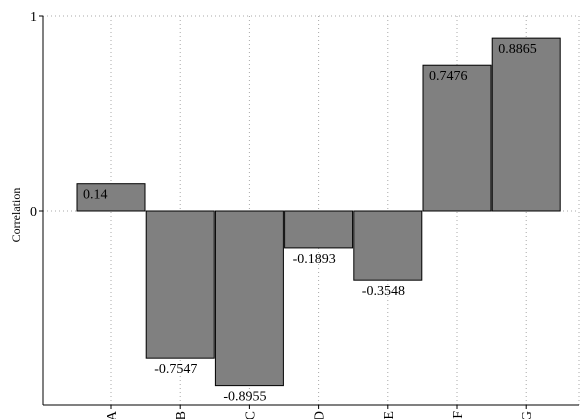 Image resolution: width=581 pixels, height=419 pixels. Describe the element at coordinates (448, 76) in the screenshot. I see `data-label-F: 0.7476` at that location.